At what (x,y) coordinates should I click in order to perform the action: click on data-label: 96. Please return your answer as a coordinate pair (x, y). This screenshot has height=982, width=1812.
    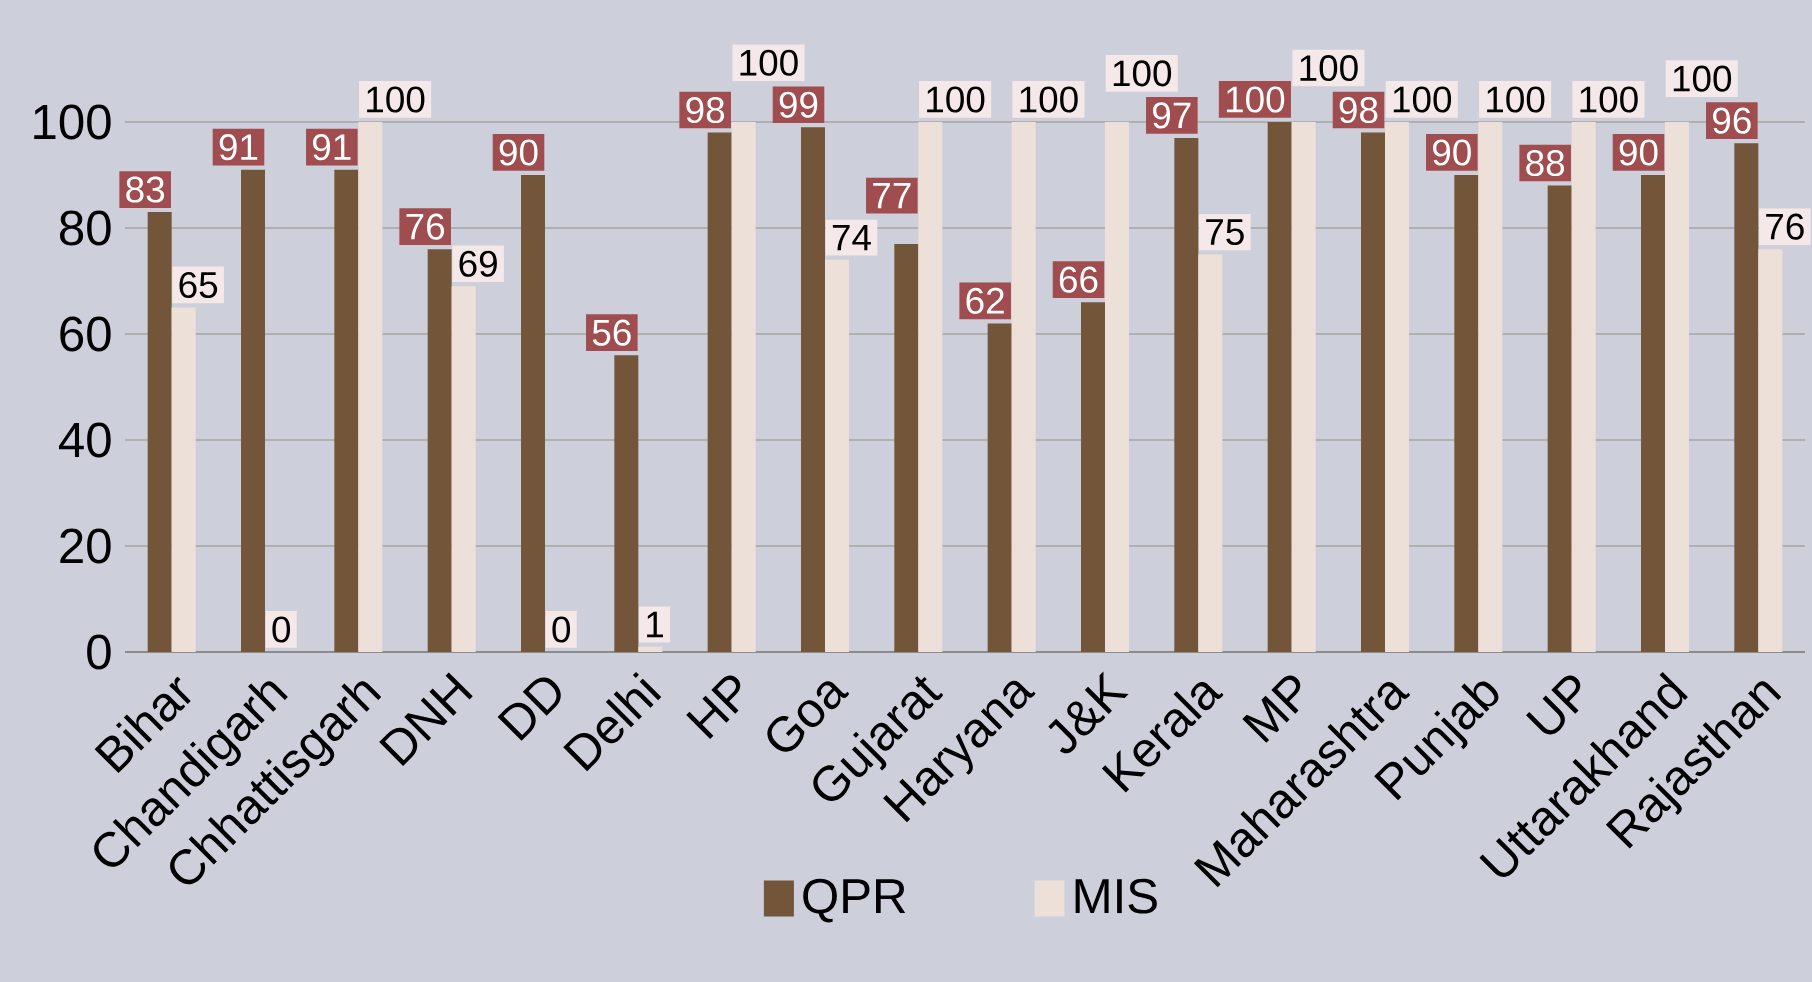
    Looking at the image, I should click on (1732, 120).